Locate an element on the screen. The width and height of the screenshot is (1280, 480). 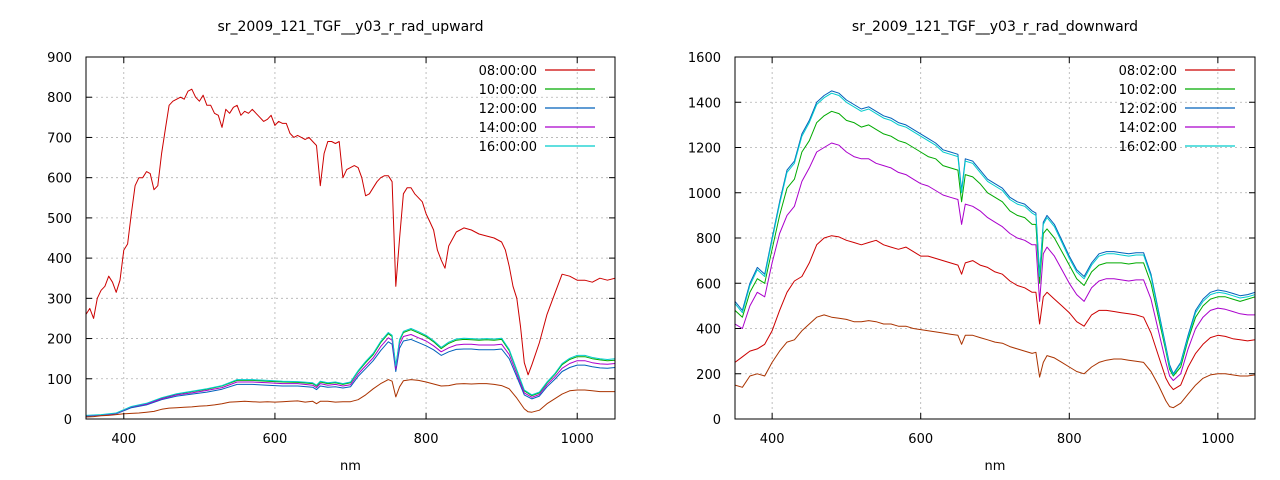
legend-label: 08:02:00 is located at coordinates (1148, 71).